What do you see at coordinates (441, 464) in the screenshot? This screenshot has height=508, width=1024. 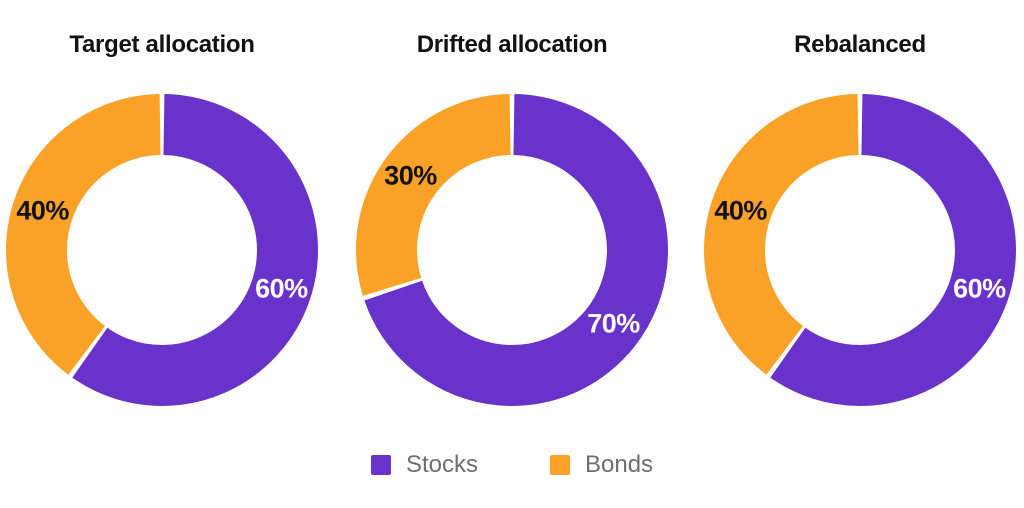 I see `legend-label-stocks: Stocks` at bounding box center [441, 464].